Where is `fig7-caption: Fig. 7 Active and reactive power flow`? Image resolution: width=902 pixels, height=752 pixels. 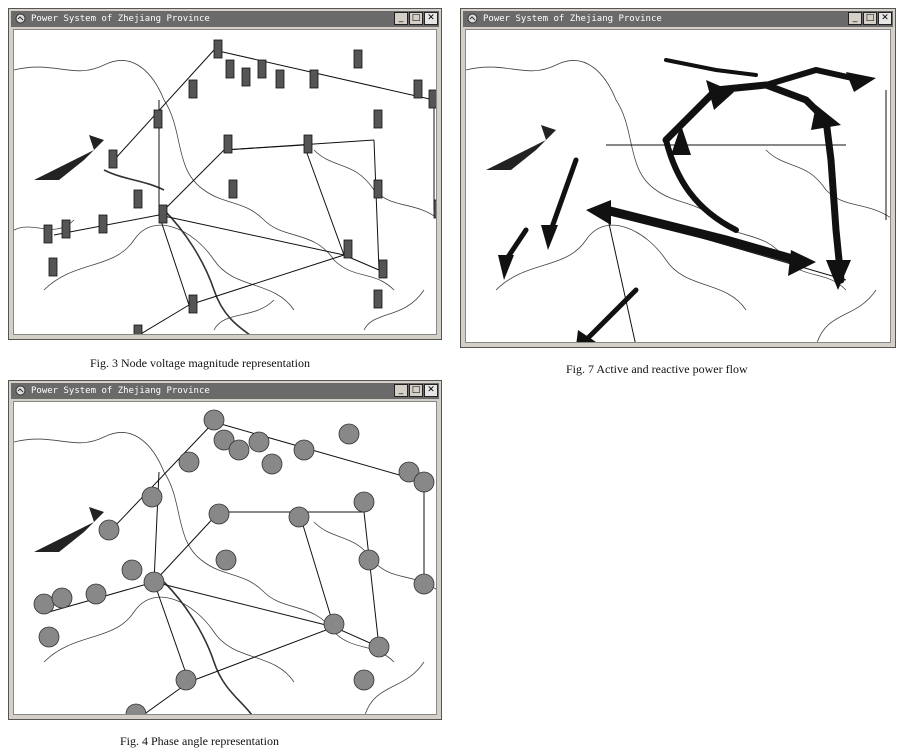
fig7-caption: Fig. 7 Active and reactive power flow is located at coordinates (657, 369).